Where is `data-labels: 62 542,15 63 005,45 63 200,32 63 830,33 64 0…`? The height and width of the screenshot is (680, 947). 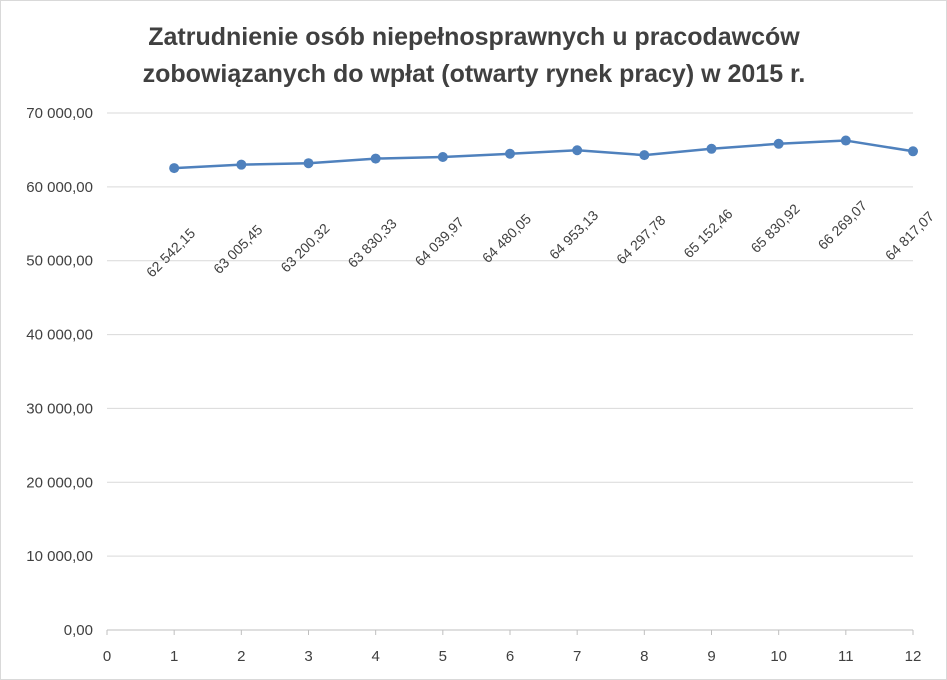
data-labels: 62 542,15 63 005,45 63 200,32 63 830,33 64 0… is located at coordinates (540, 238).